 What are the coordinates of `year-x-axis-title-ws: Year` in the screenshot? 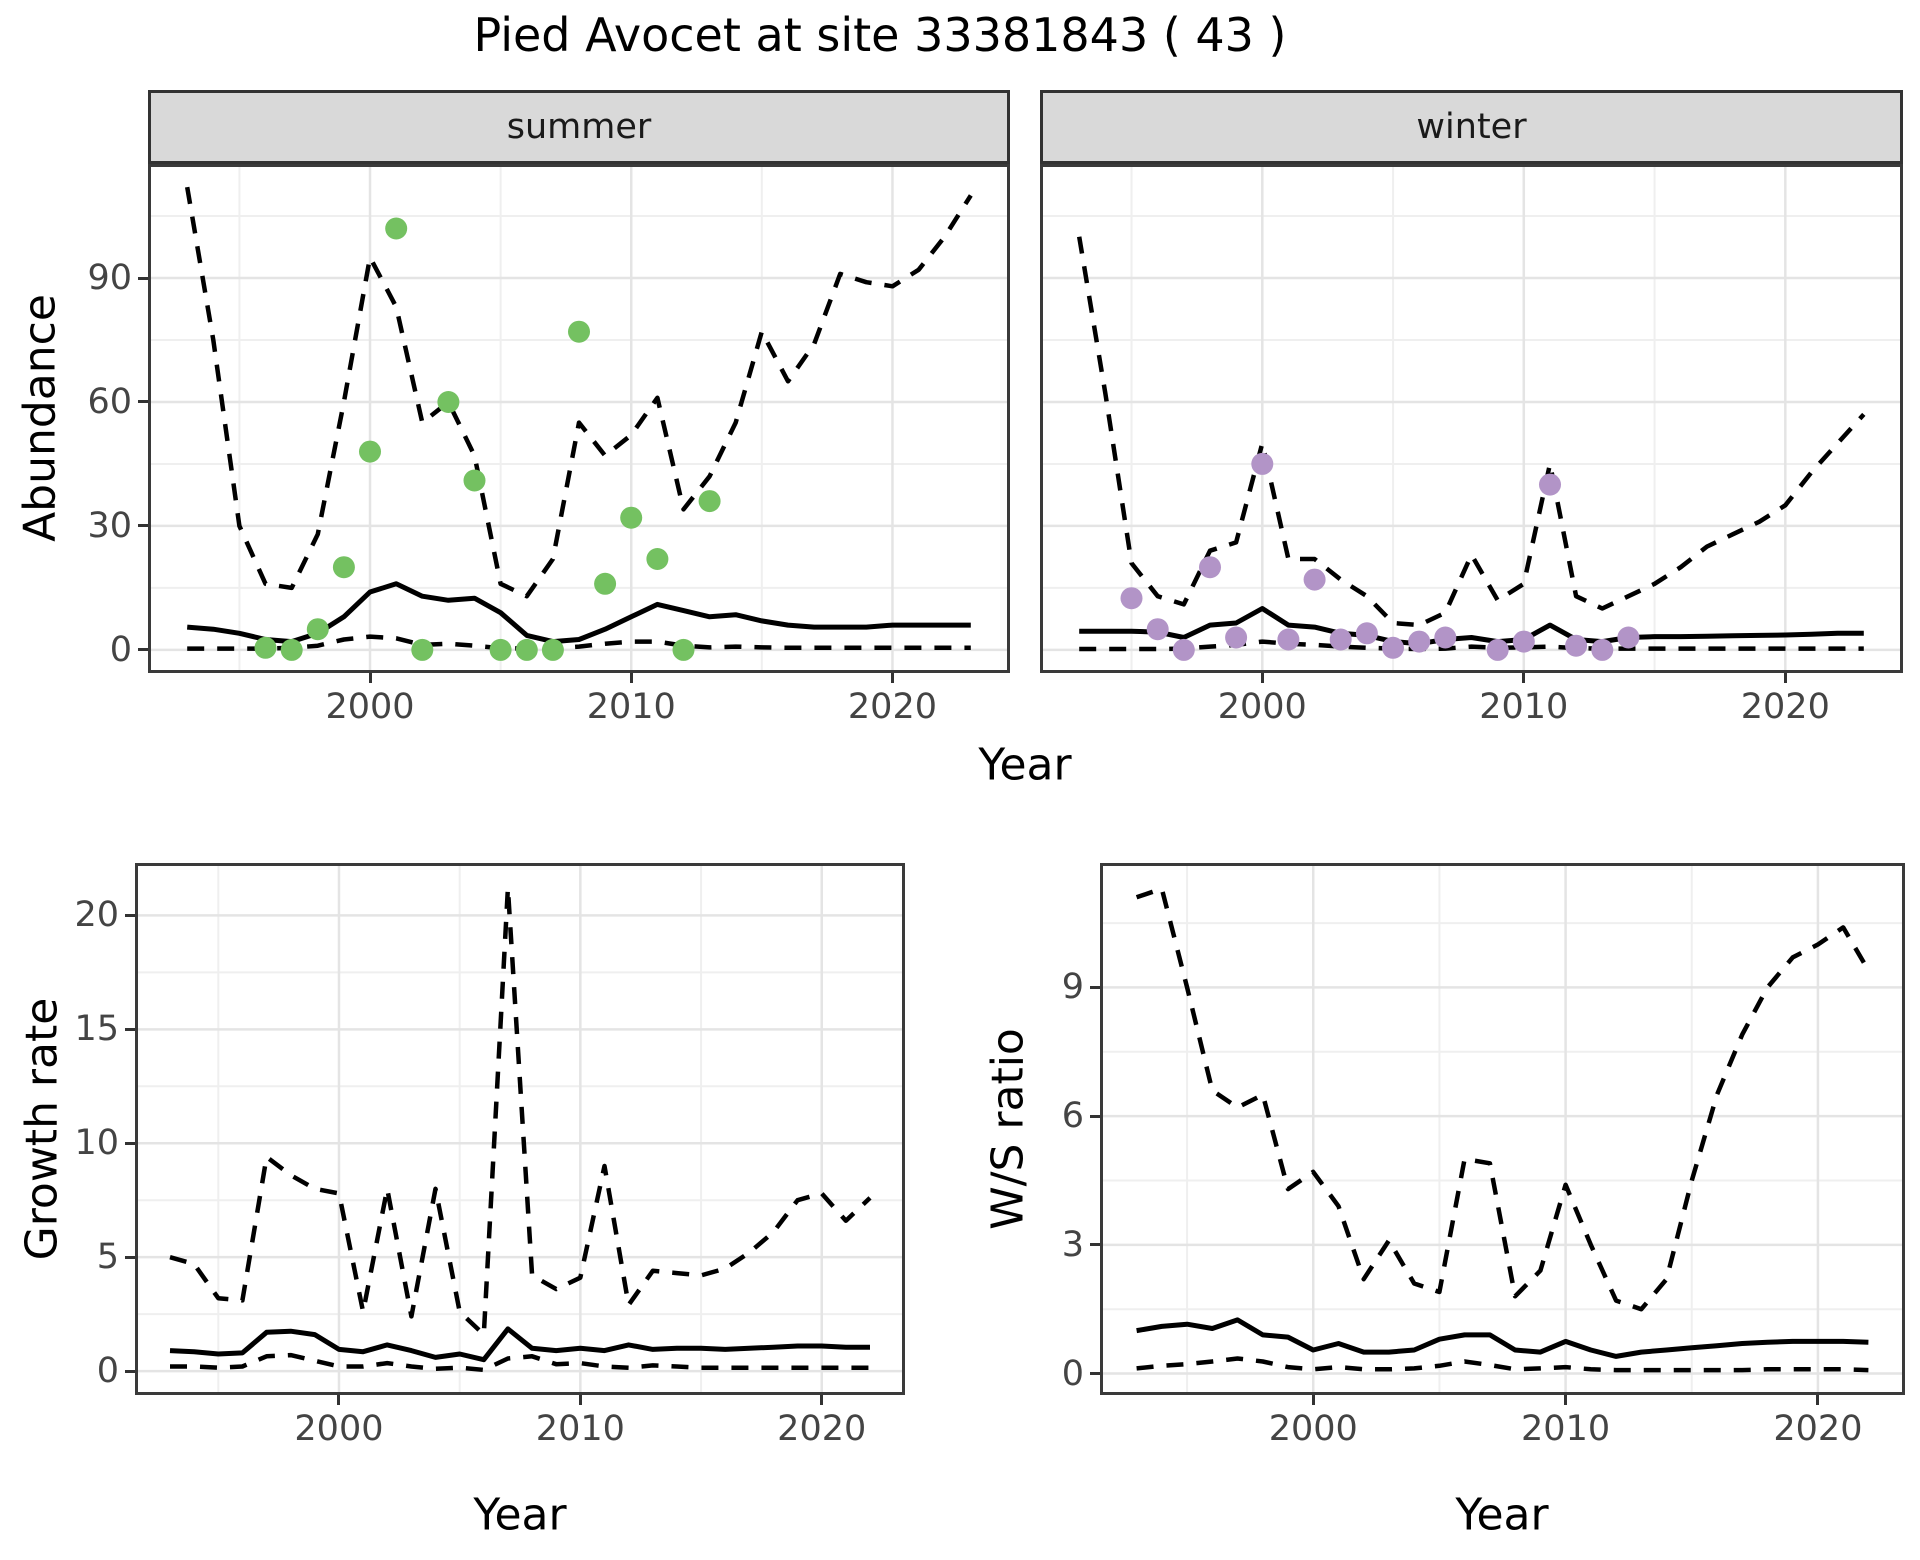 It's located at (1502, 1515).